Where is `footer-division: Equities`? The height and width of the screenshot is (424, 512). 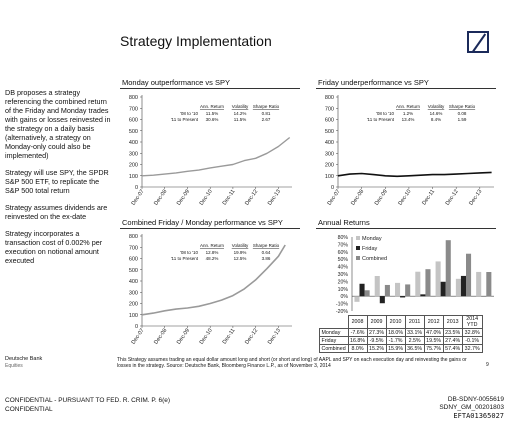 footer-division: Equities is located at coordinates (14, 366).